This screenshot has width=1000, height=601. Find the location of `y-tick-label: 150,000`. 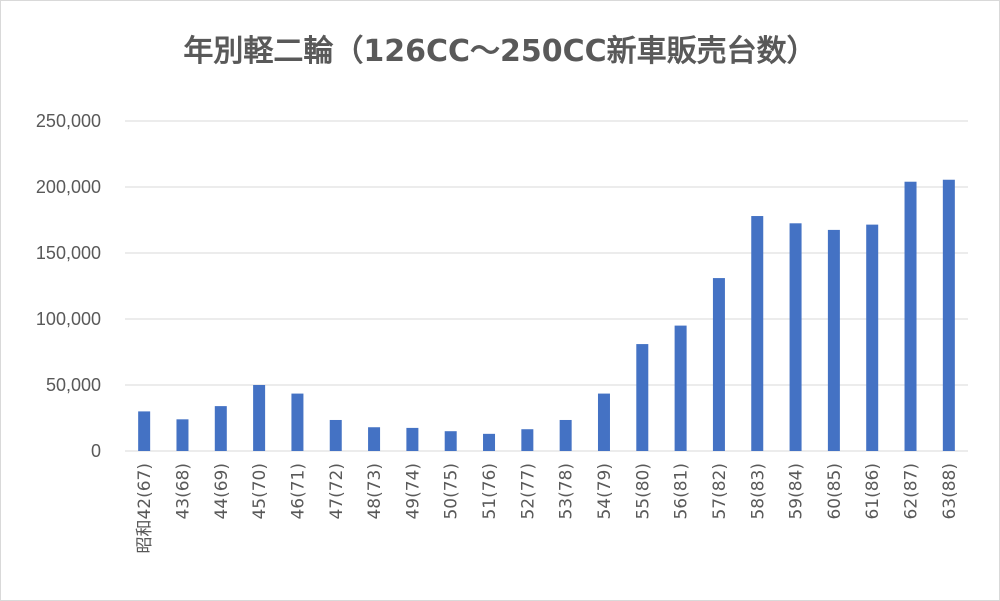

y-tick-label: 150,000 is located at coordinates (68, 253).